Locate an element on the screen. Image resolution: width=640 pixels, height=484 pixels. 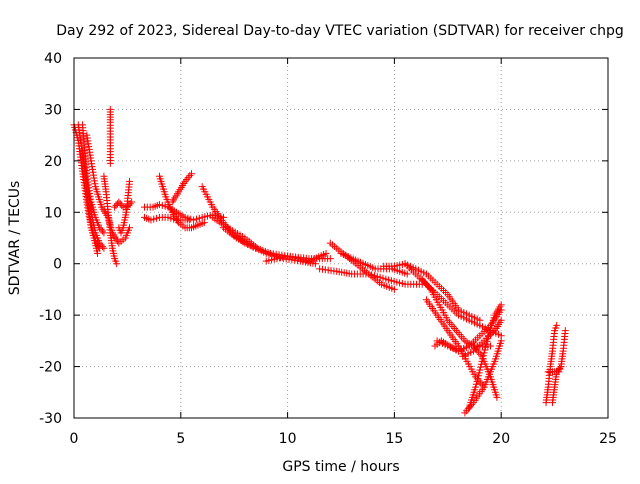
y-tick-label: 30 is located at coordinates (53, 110).